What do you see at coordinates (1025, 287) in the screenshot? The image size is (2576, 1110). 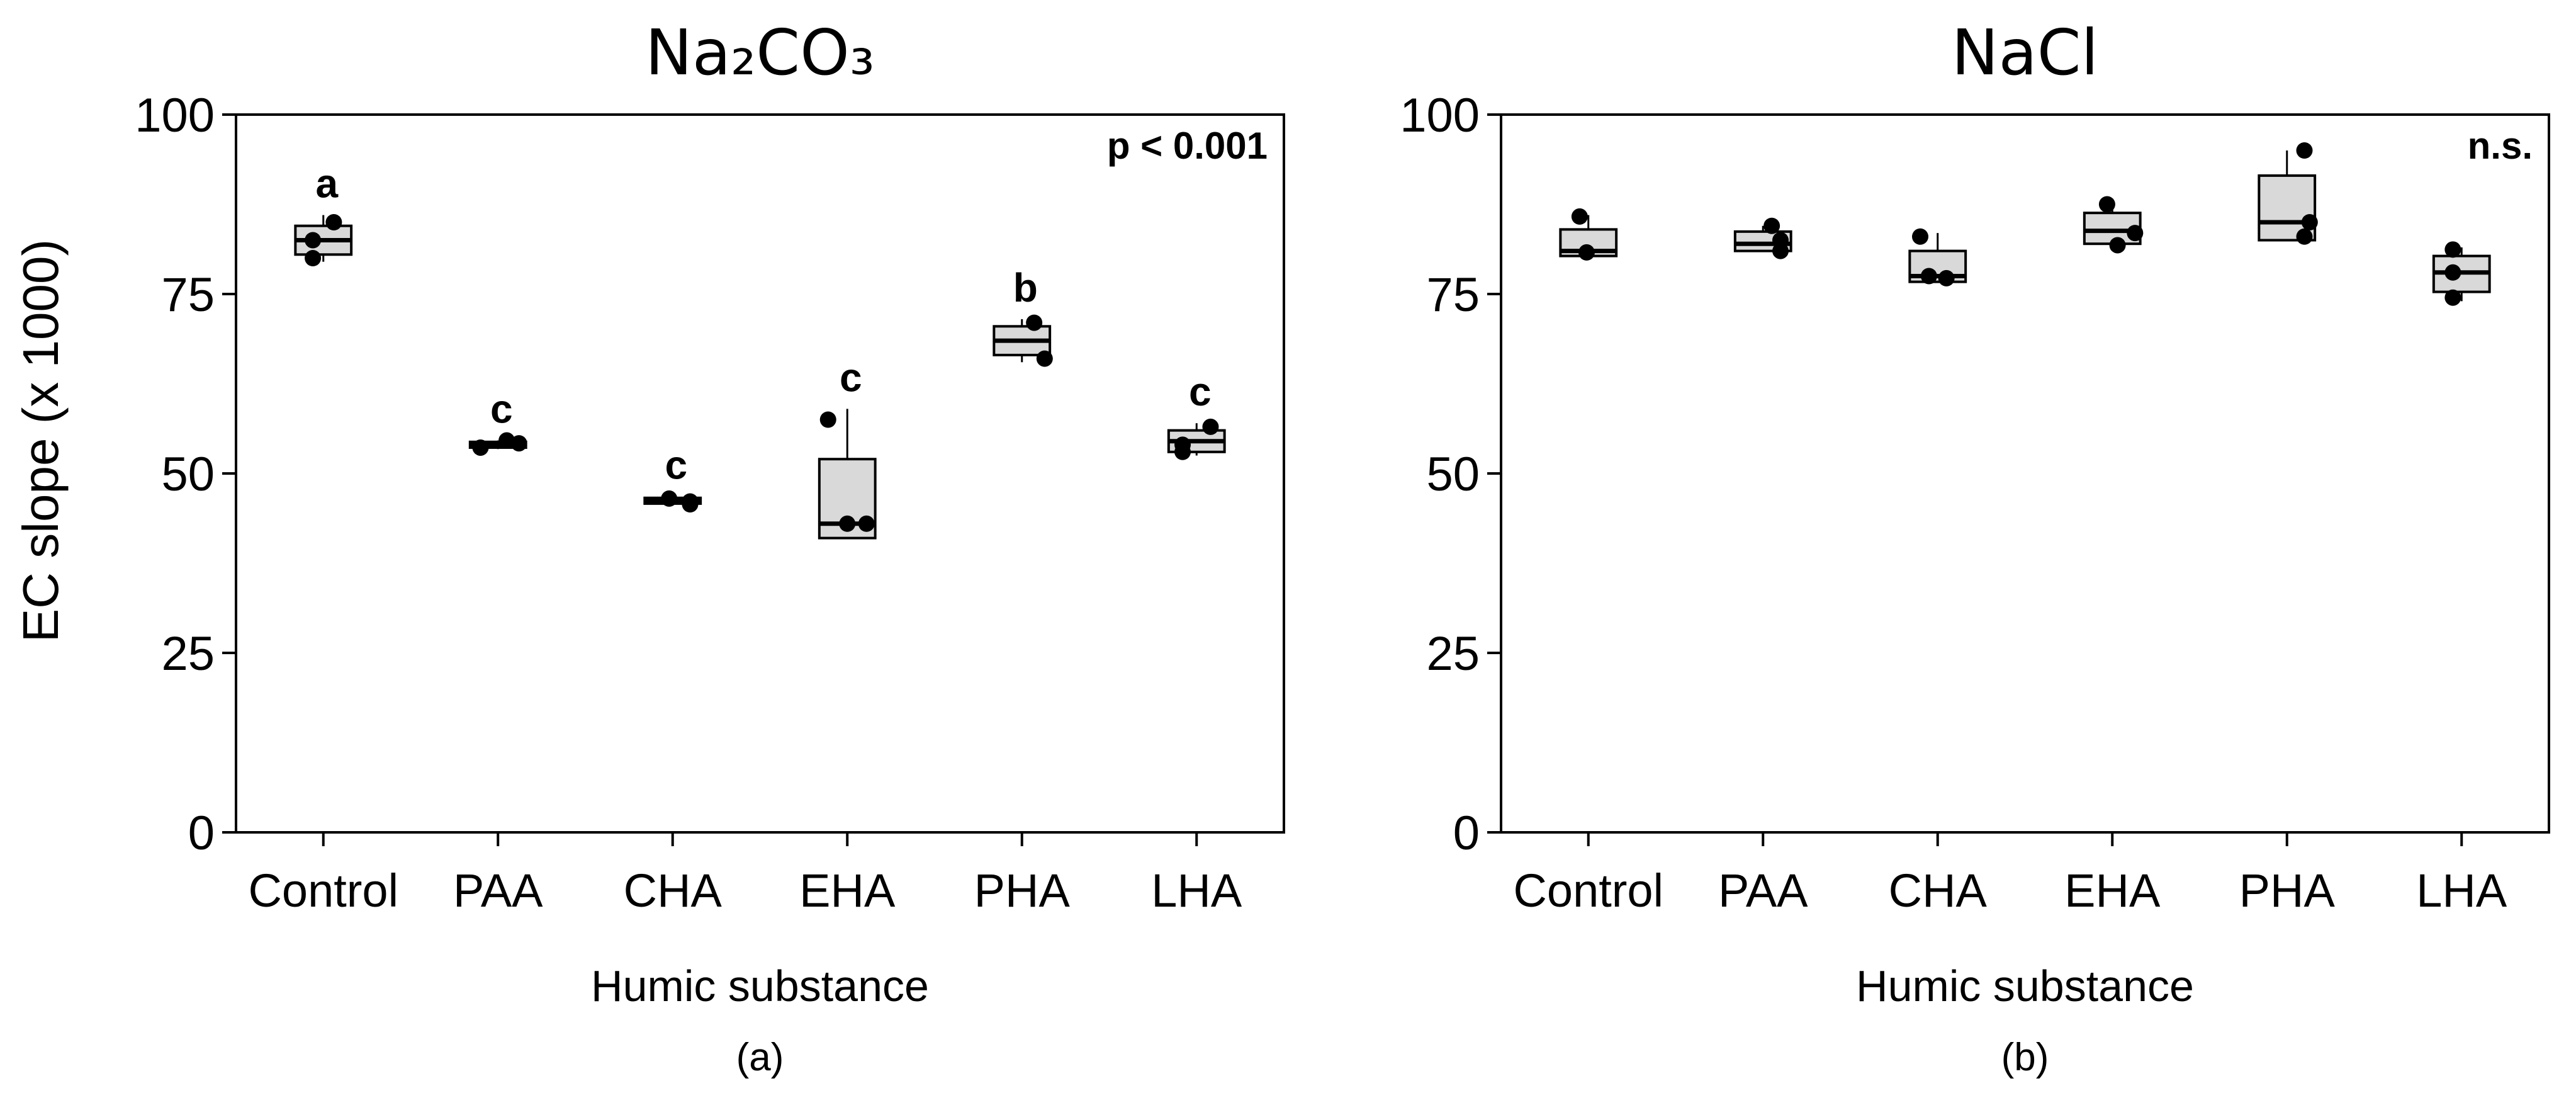 I see `group-letter: b` at bounding box center [1025, 287].